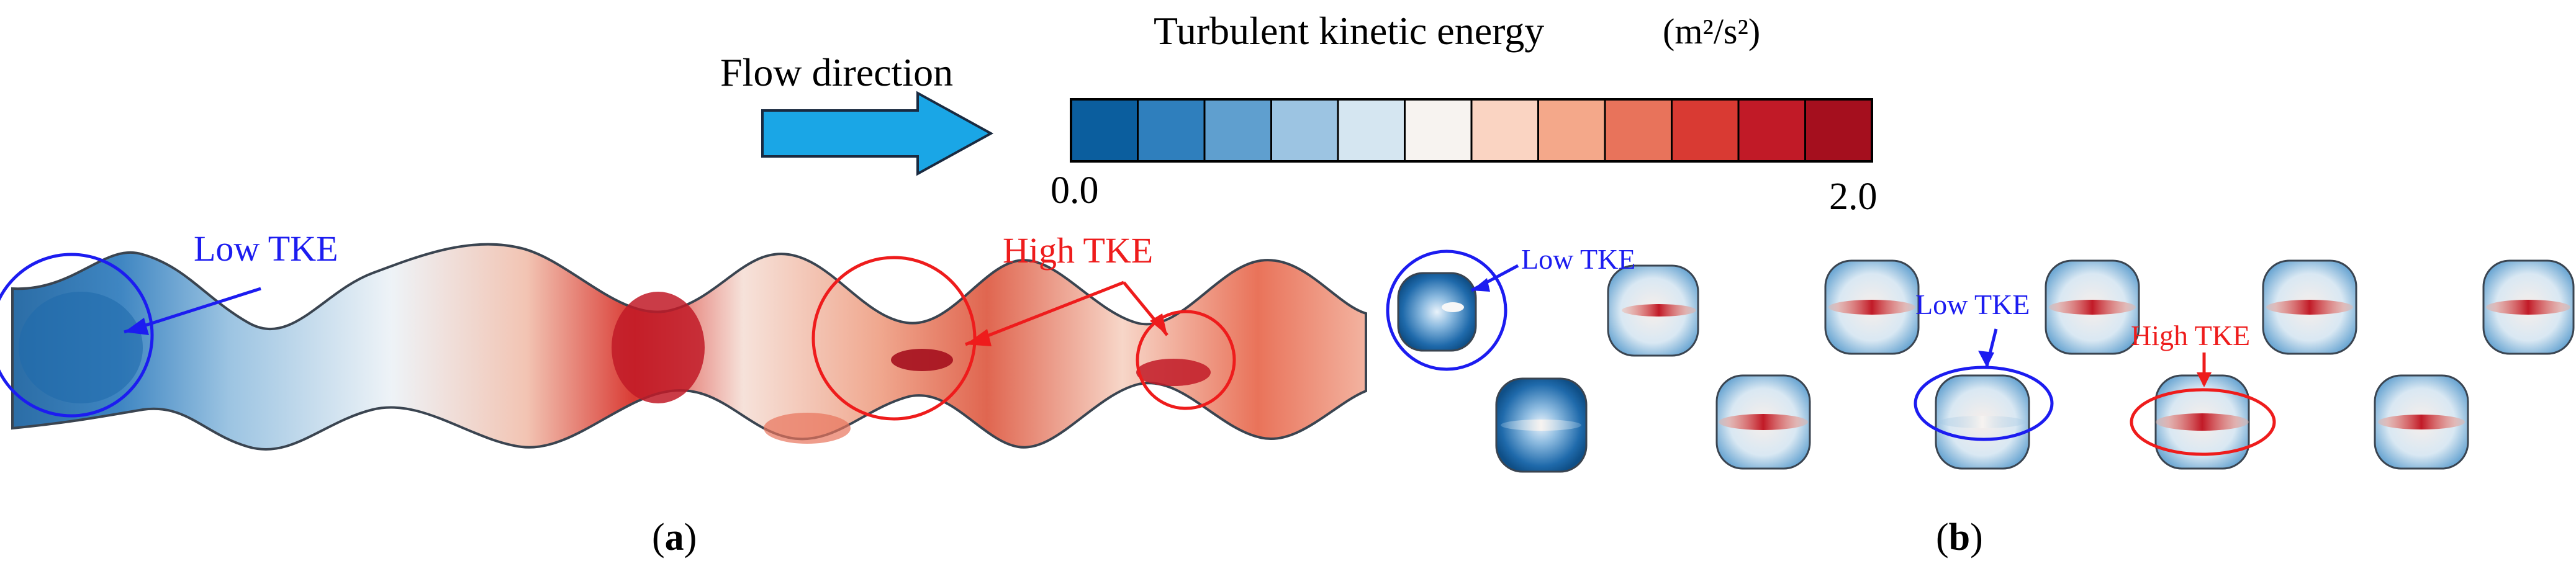 The image size is (2576, 566). What do you see at coordinates (1853, 197) in the screenshot?
I see `colorbar-max-label: 2.0` at bounding box center [1853, 197].